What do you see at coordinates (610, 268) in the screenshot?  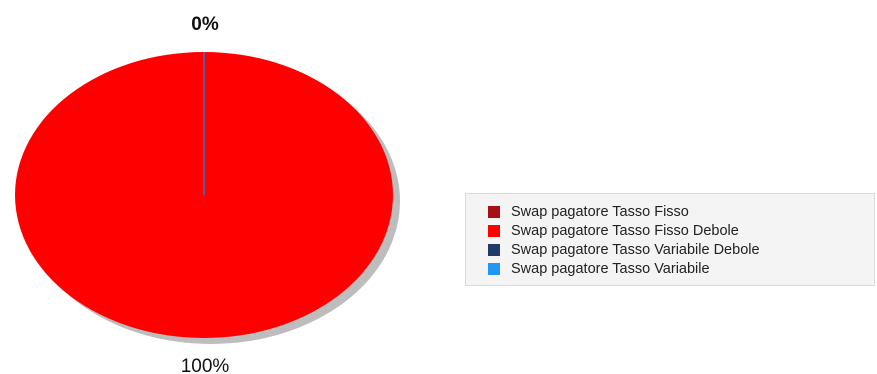 I see `legend-label: Swap pagatore Tasso Variabile` at bounding box center [610, 268].